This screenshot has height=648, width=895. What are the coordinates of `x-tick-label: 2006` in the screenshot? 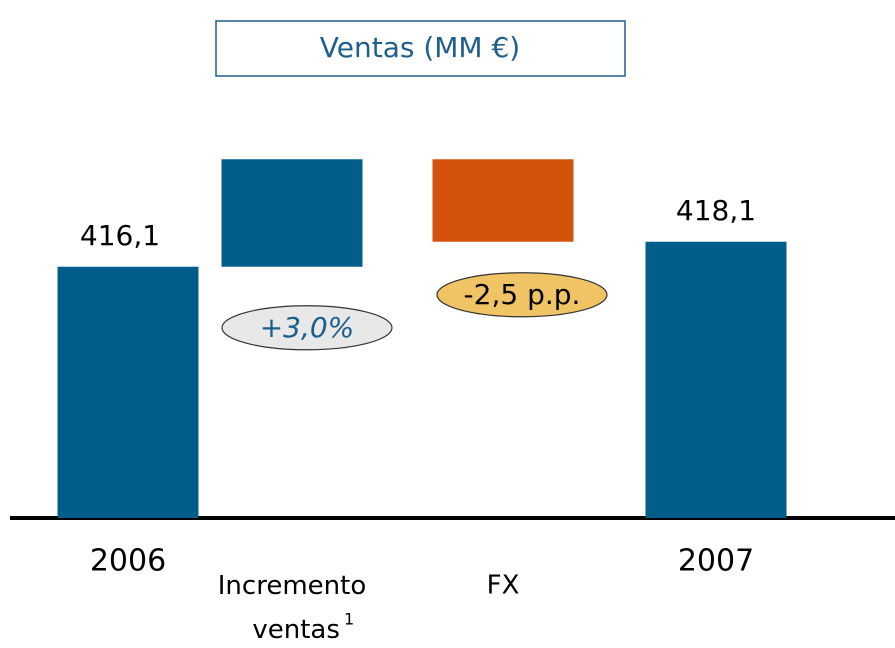 It's located at (128, 561).